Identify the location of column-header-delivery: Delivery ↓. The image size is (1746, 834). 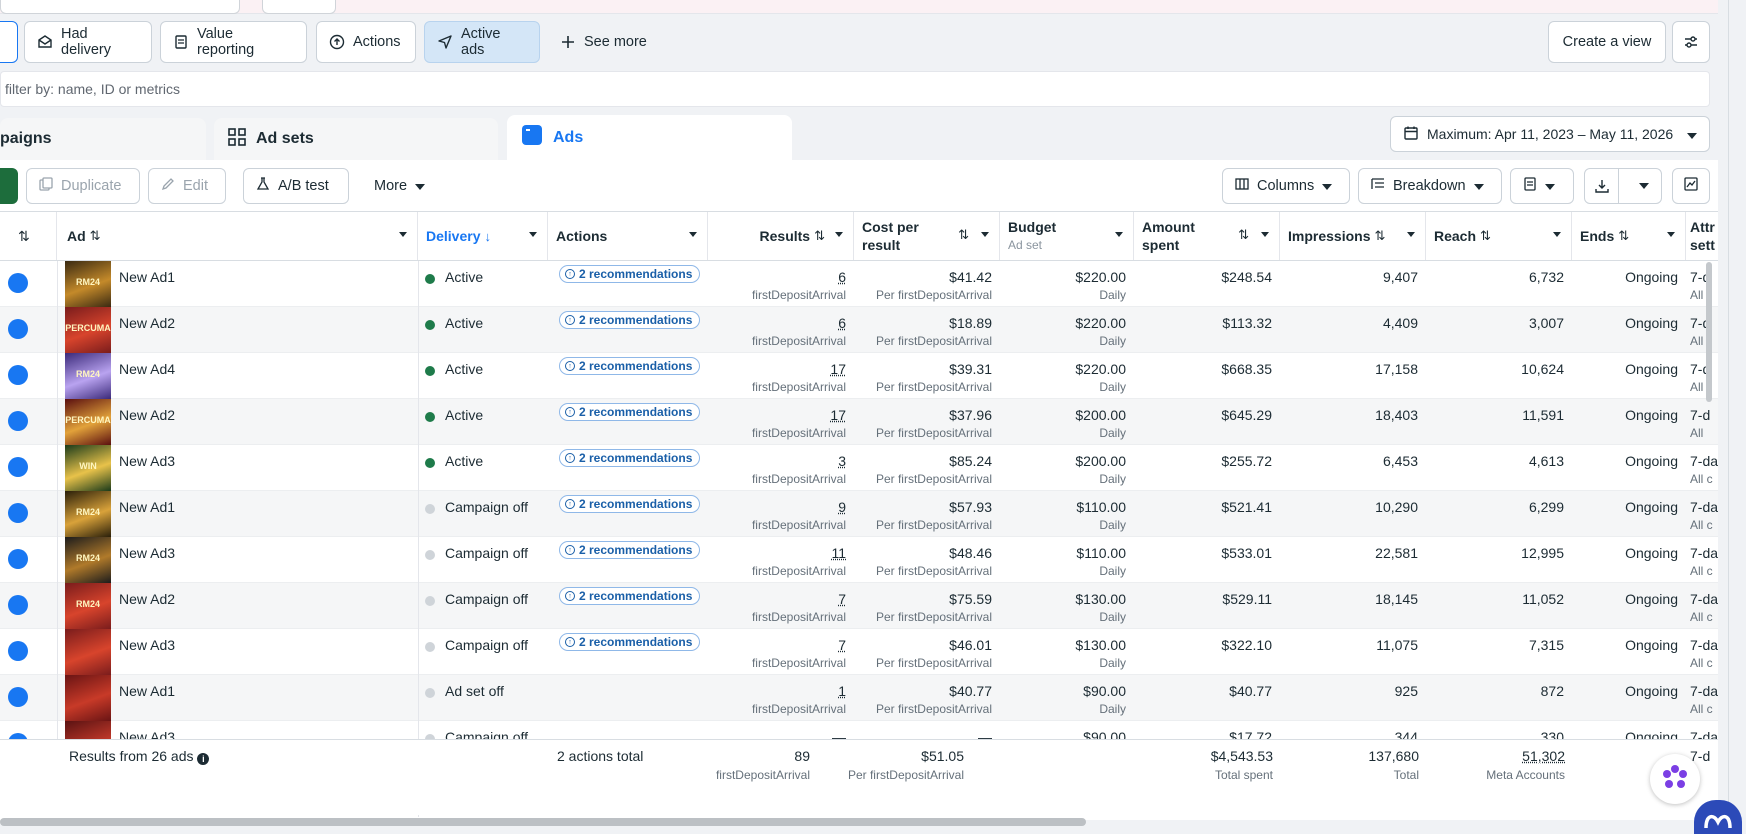
(483, 236).